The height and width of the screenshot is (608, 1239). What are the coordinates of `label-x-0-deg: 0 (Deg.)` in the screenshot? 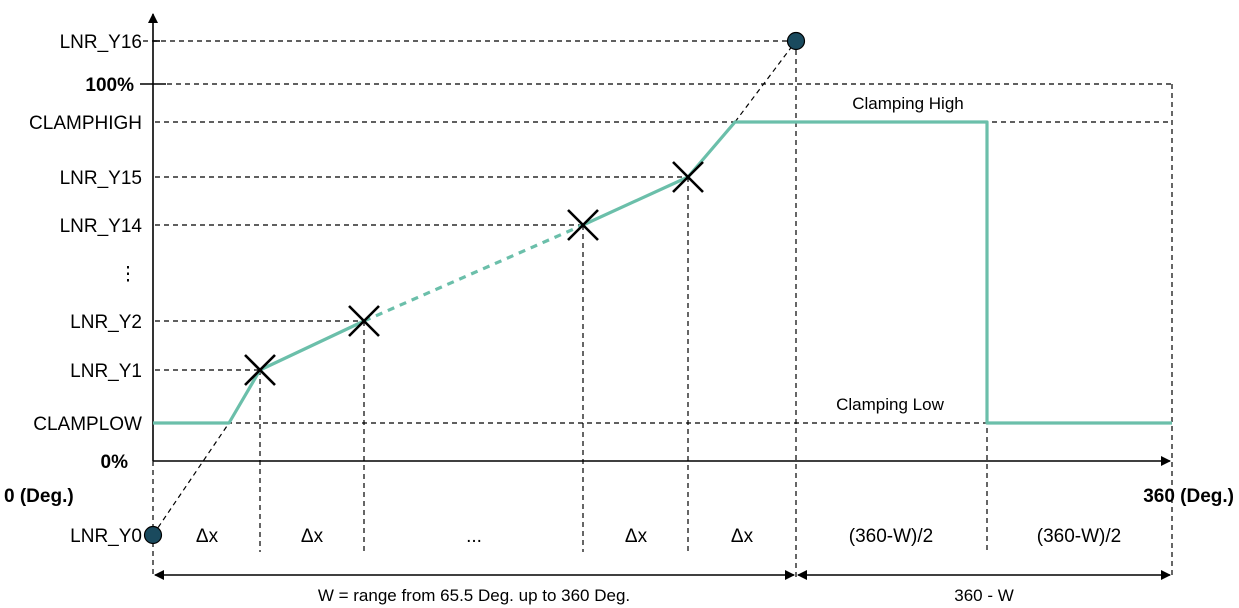 It's located at (39, 496).